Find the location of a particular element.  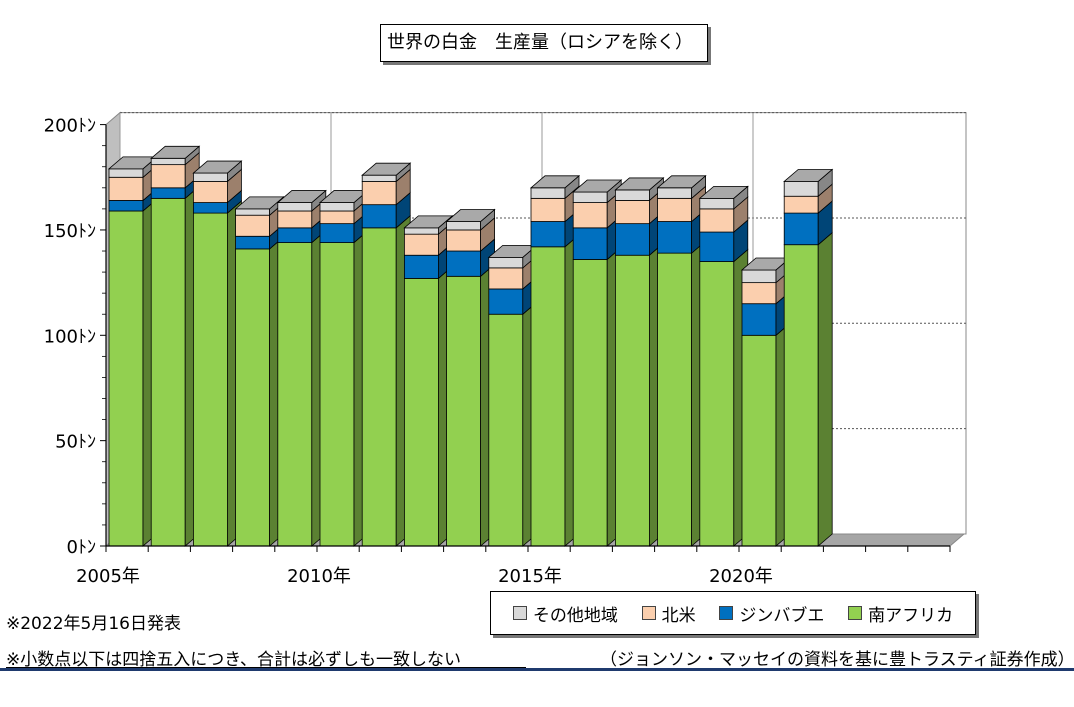

bar-top-2021 is located at coordinates (808, 175).